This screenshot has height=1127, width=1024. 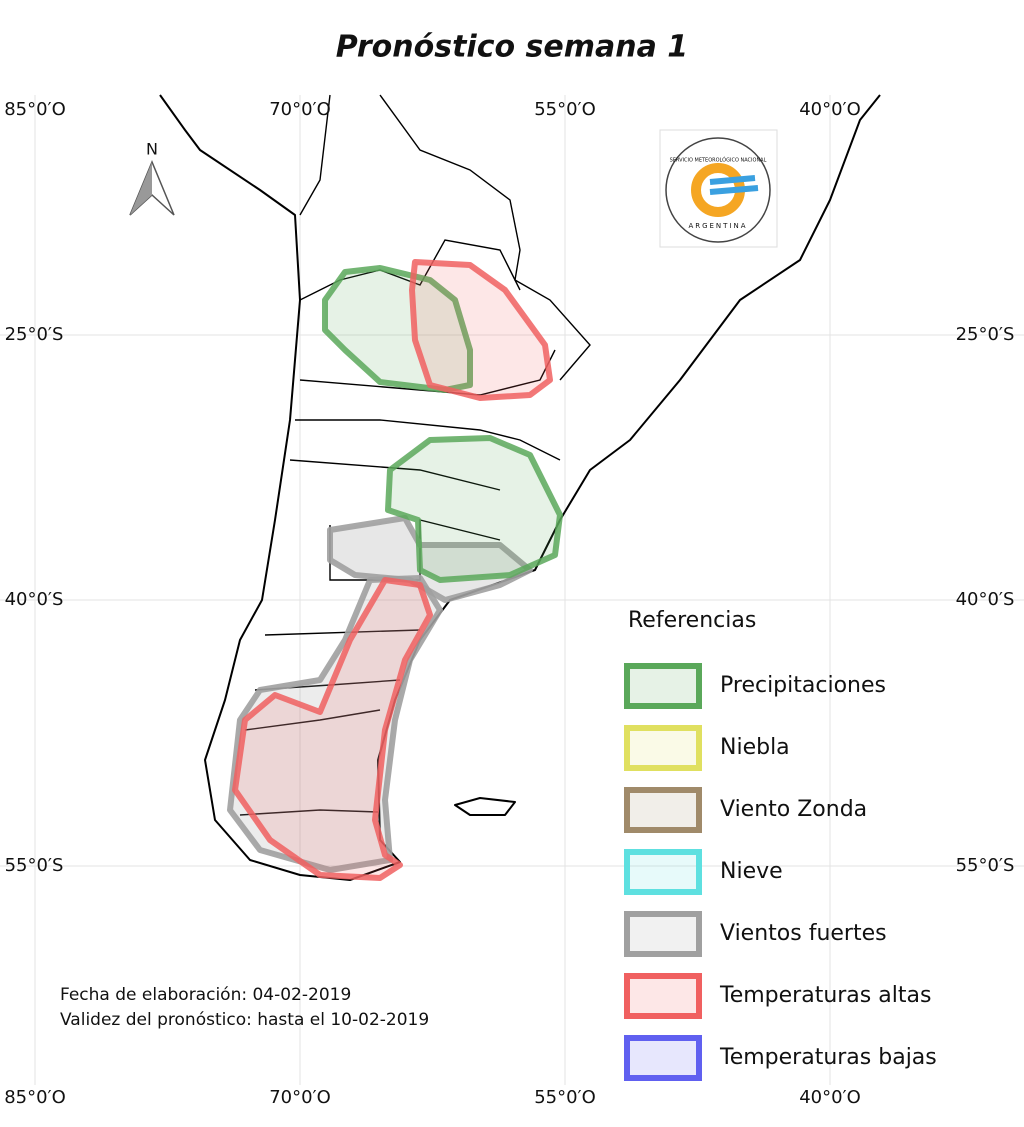 What do you see at coordinates (718, 160) in the screenshot?
I see `logo-name: SERVICIO METEOROLÓGICO NACIONAL` at bounding box center [718, 160].